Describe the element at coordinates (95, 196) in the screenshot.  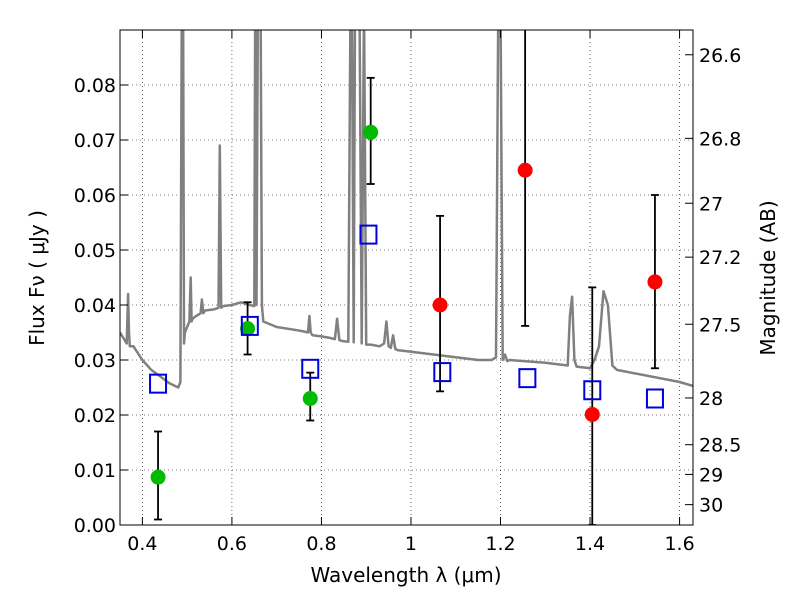
I see `y-tick-label: 0.06` at that location.